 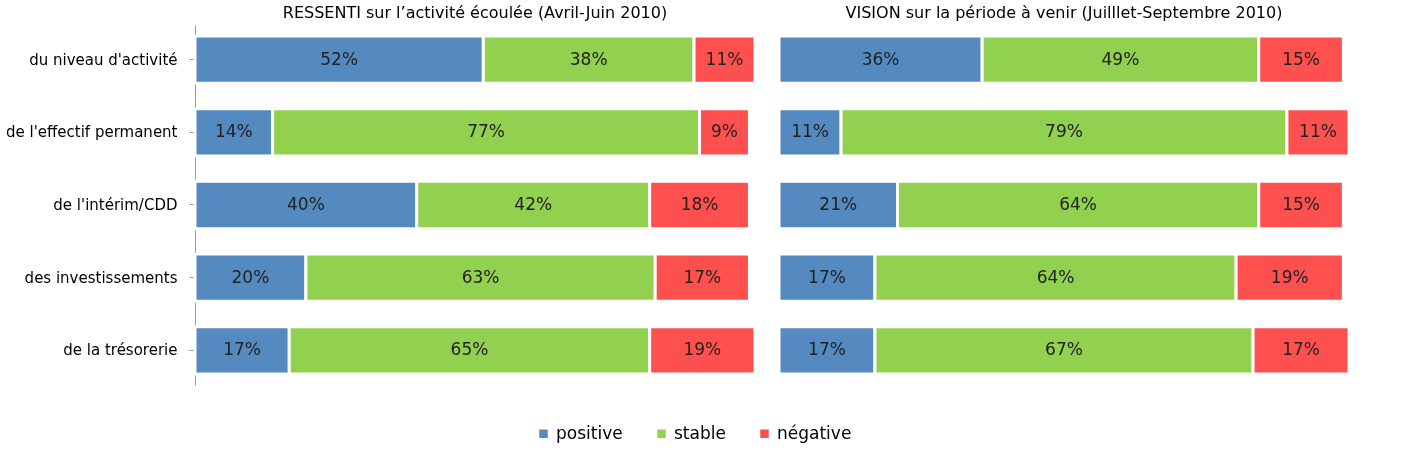 What do you see at coordinates (1064, 12) in the screenshot?
I see `chart-title: VISION sur la période à venir (Juilllet-Septembre 2010)` at bounding box center [1064, 12].